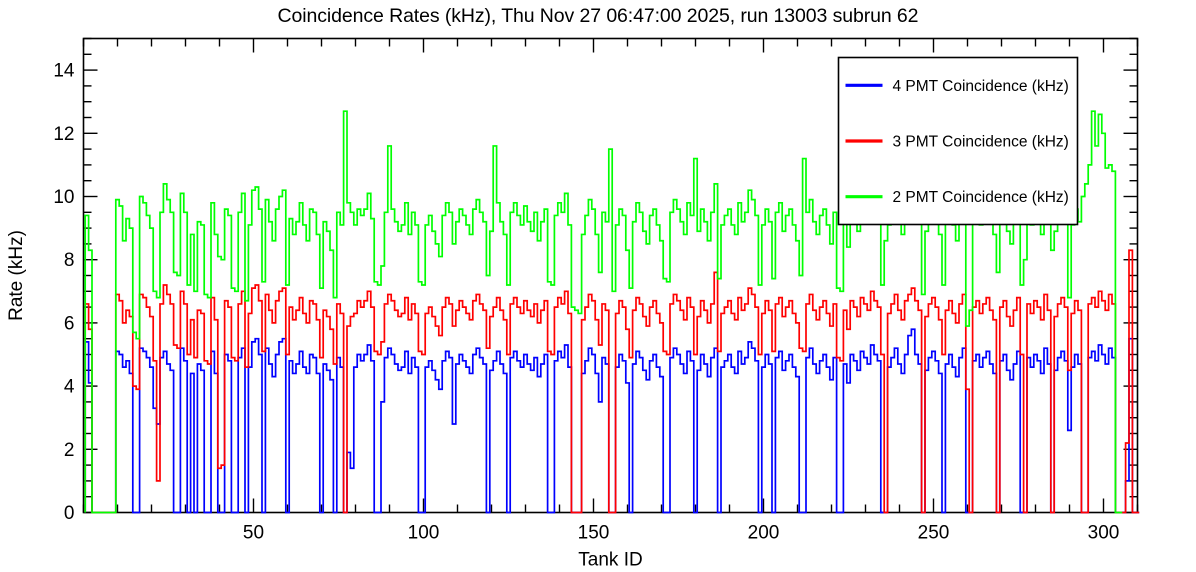  I want to click on x-tick-label: 50, so click(253, 533).